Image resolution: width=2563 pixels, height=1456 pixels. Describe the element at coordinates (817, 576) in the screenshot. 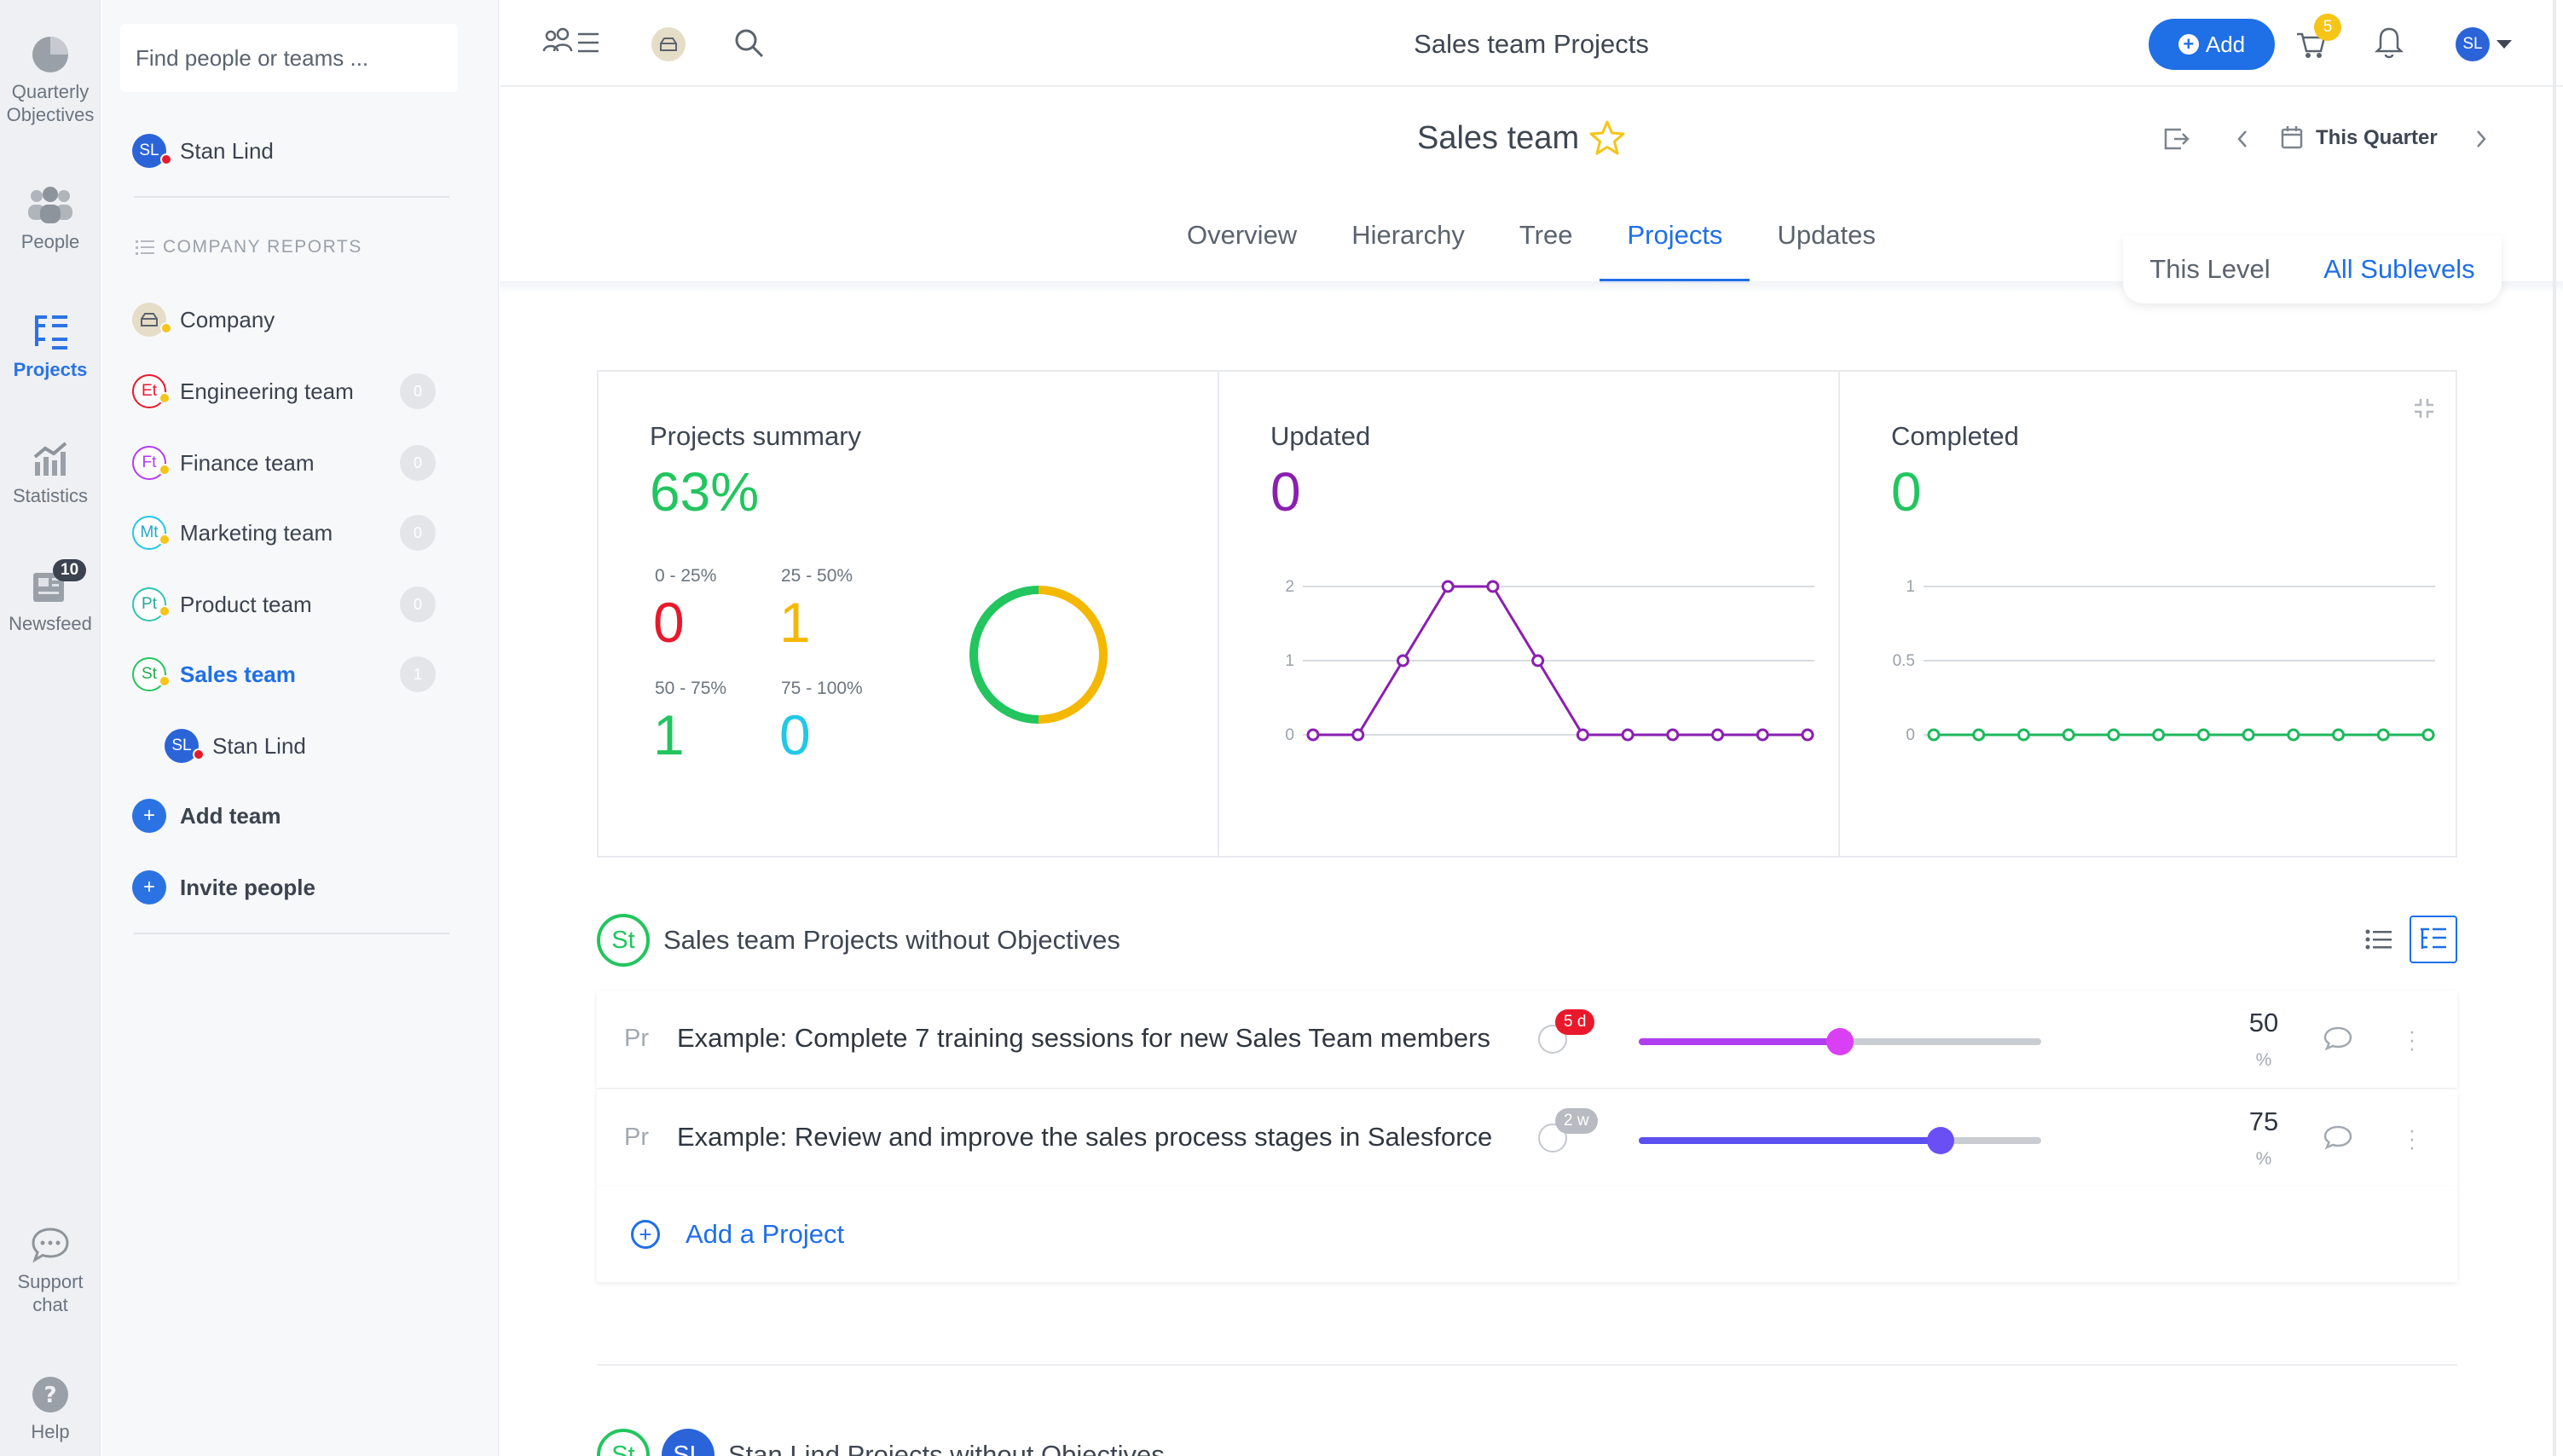

I see `range-label: 25 - 50%` at that location.